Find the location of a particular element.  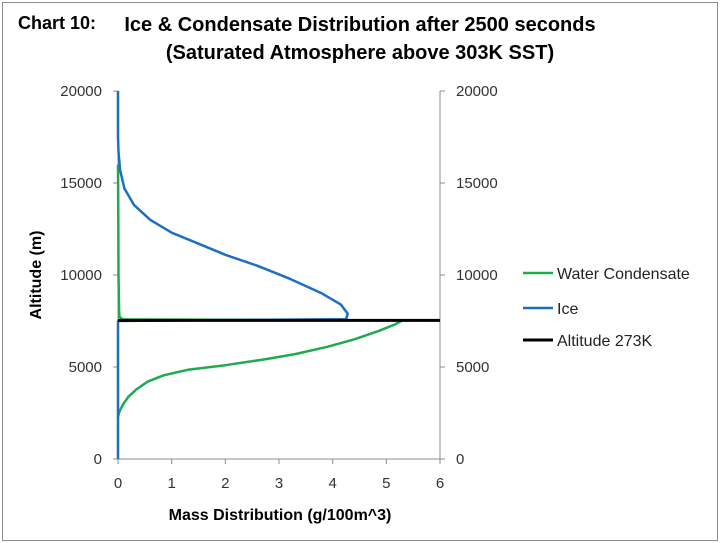

y-tick-label: 5000 is located at coordinates (85, 367).